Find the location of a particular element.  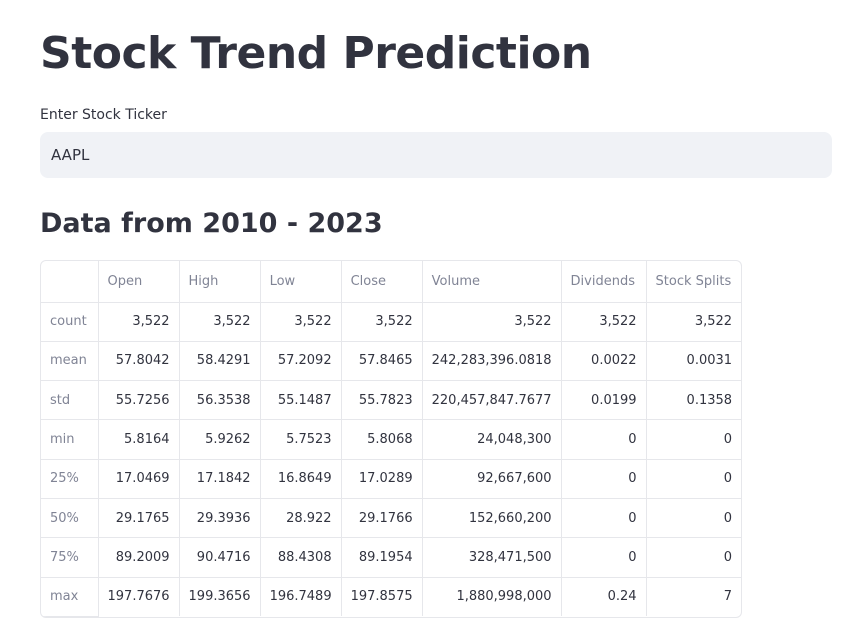

column-header-volume: Volume is located at coordinates (492, 282).